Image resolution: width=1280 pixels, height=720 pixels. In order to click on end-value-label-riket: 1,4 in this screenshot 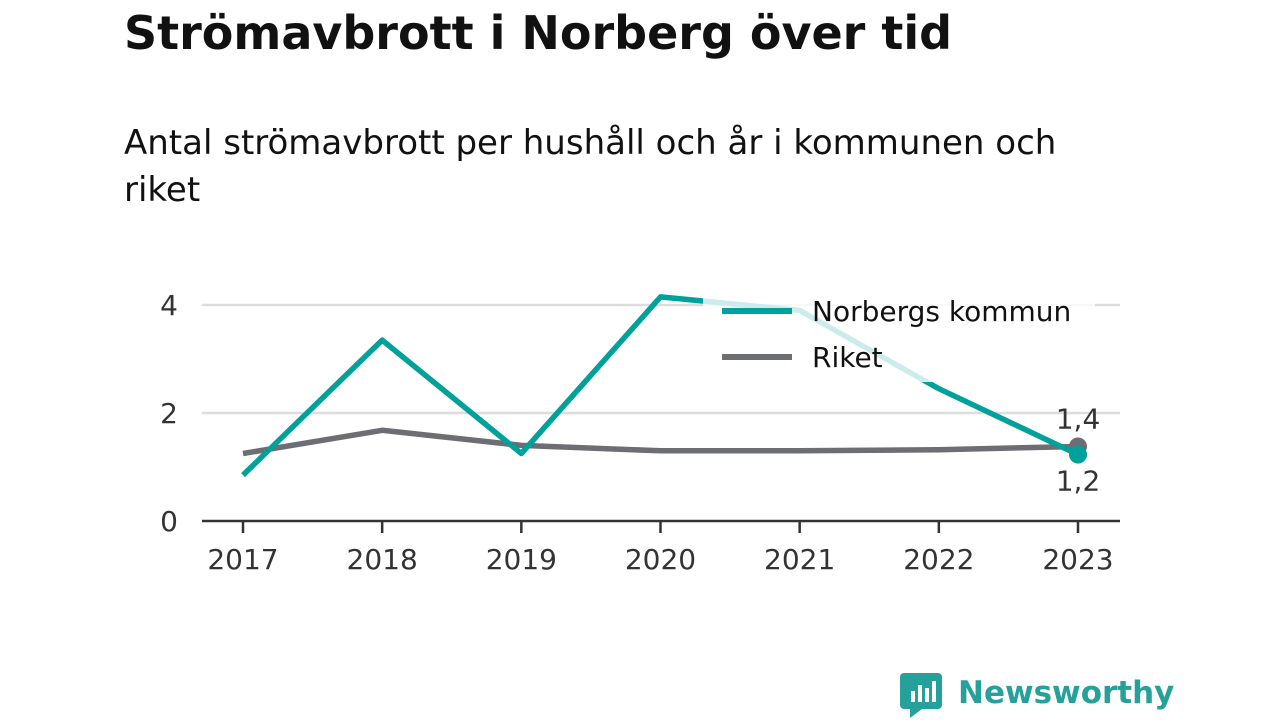, I will do `click(1078, 418)`.